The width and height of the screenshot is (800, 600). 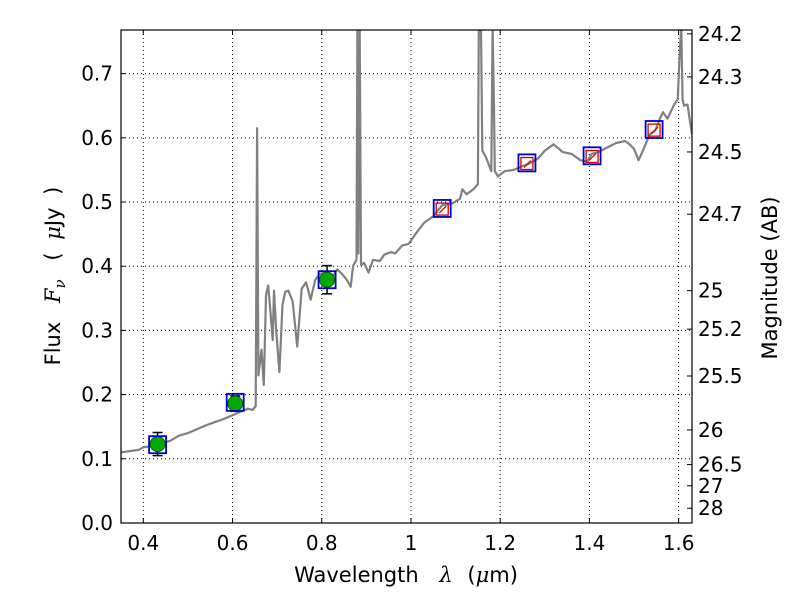 What do you see at coordinates (710, 486) in the screenshot?
I see `y2-tick-label: 27` at bounding box center [710, 486].